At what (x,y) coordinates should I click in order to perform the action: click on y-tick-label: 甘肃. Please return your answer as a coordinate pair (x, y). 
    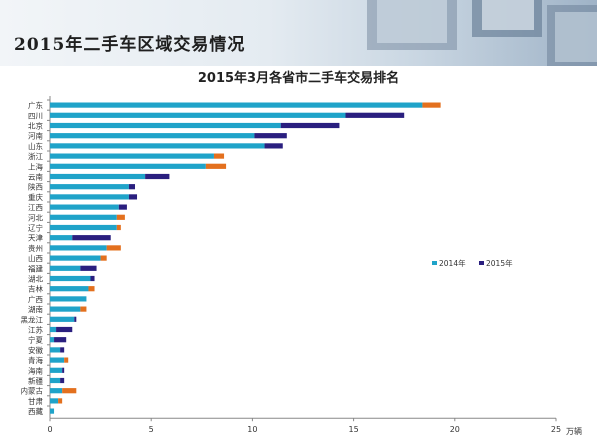
    Looking at the image, I should click on (35, 401).